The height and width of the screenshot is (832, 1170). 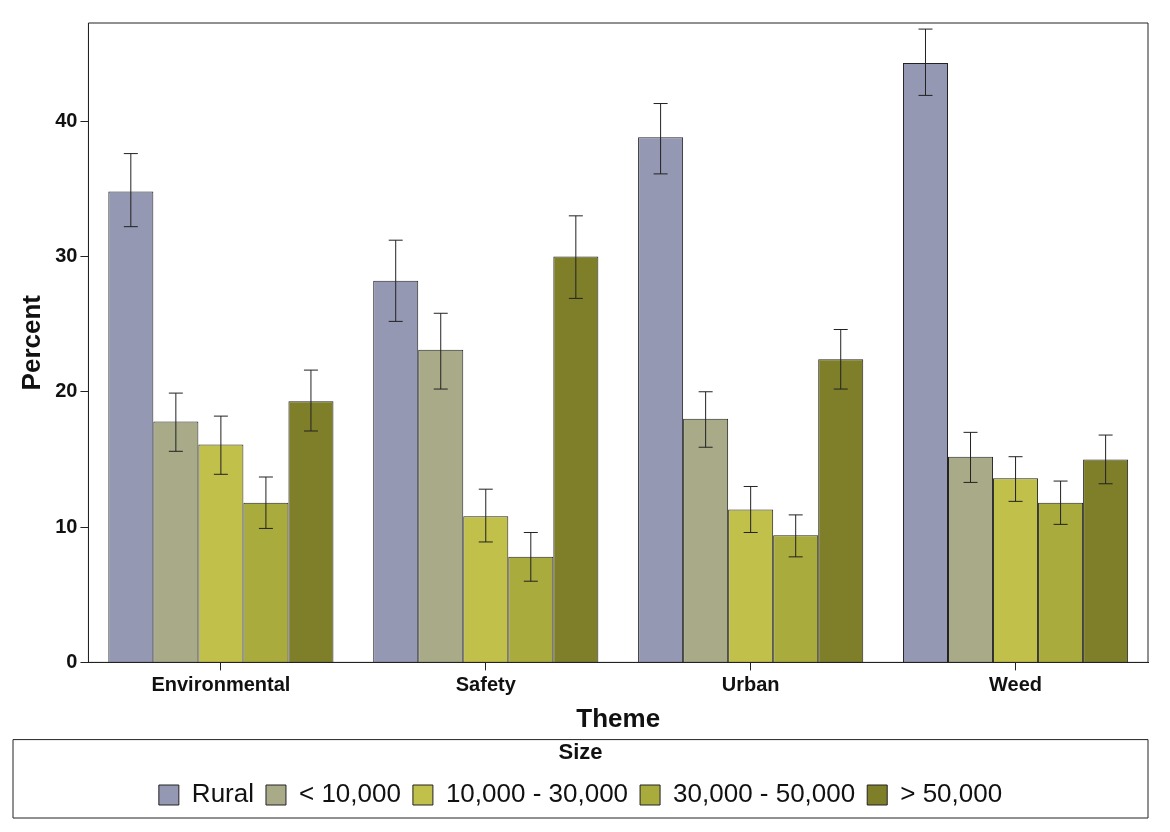 What do you see at coordinates (66, 525) in the screenshot?
I see `y-tick-label: 10` at bounding box center [66, 525].